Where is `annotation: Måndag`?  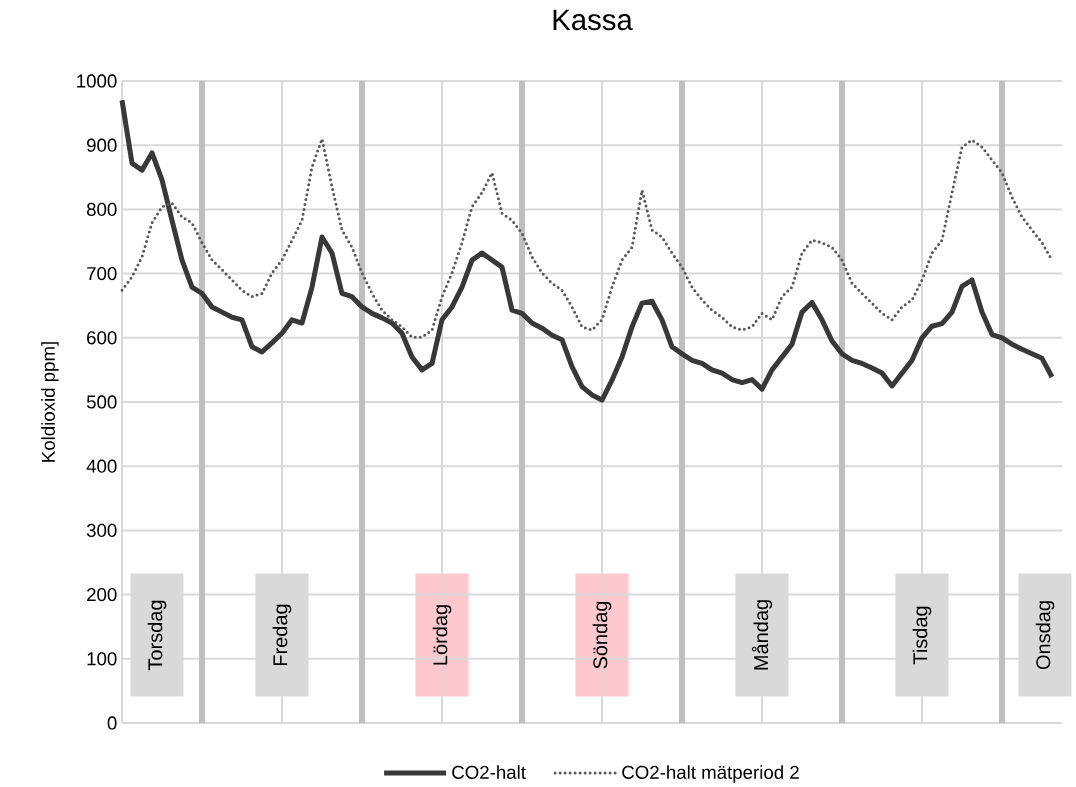
annotation: Måndag is located at coordinates (762, 635).